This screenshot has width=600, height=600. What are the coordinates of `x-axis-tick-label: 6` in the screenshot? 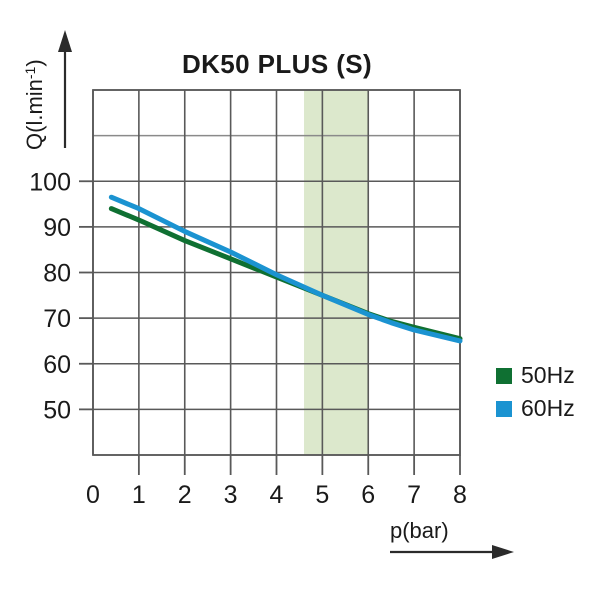 It's located at (368, 495).